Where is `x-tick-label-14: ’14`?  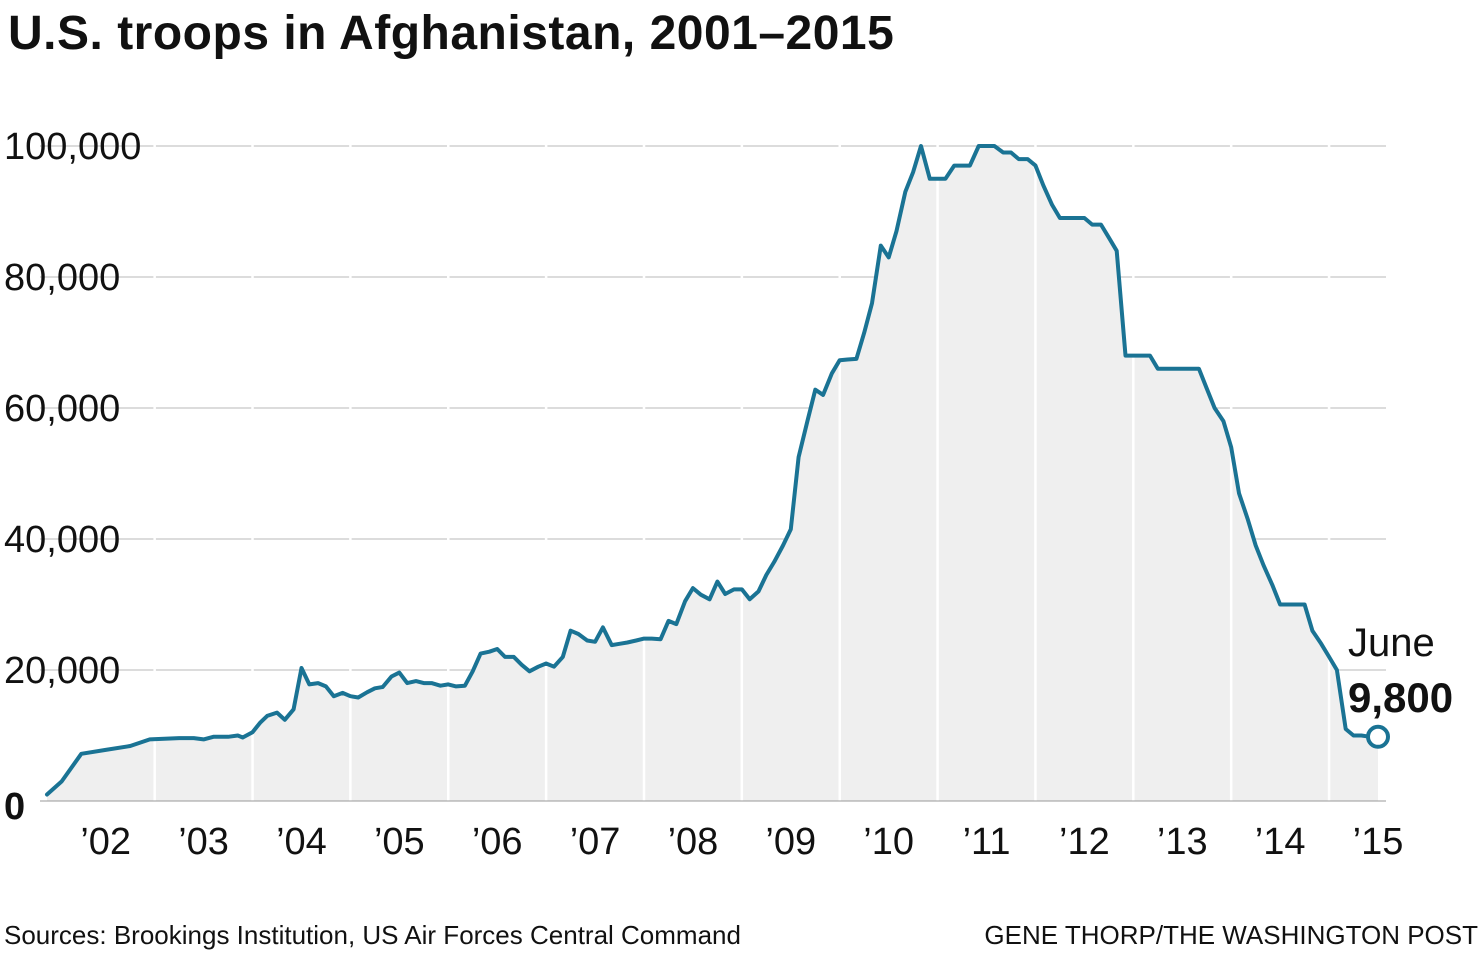 x-tick-label-14: ’14 is located at coordinates (1280, 842).